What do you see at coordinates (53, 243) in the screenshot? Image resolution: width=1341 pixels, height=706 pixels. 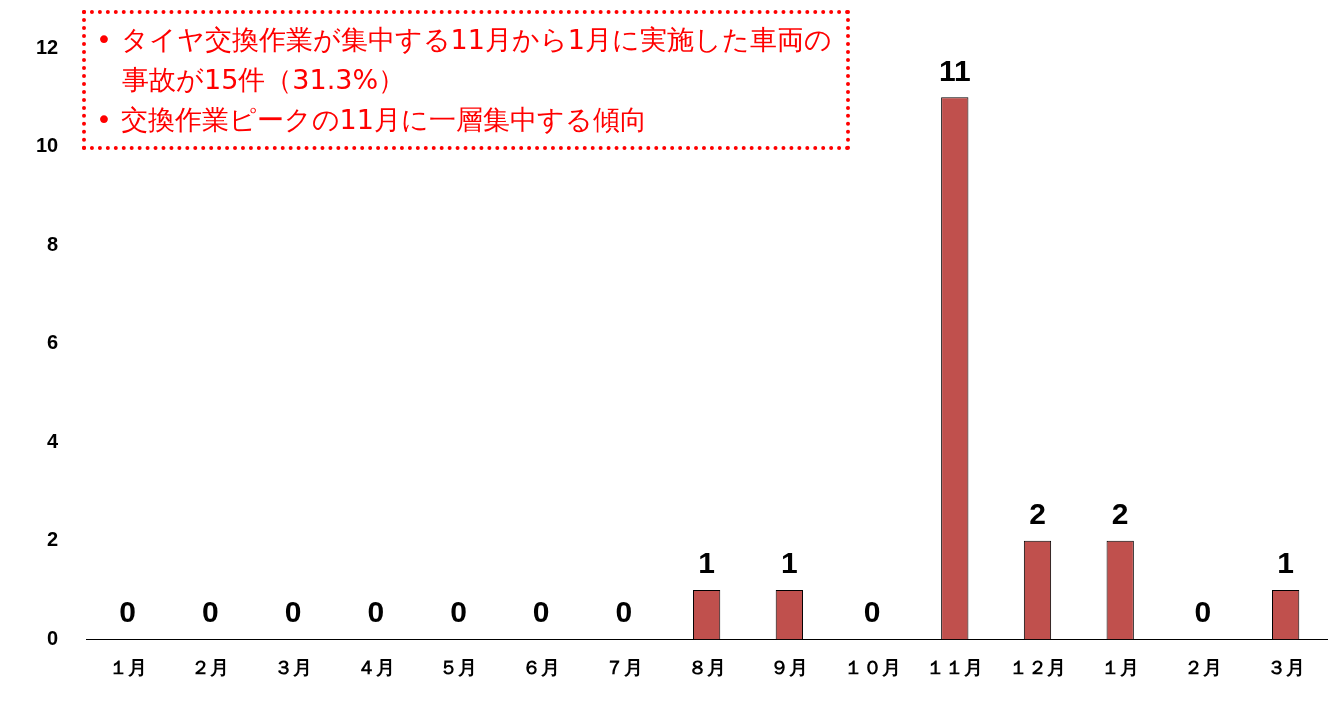 I see `y-tick-label: 8` at bounding box center [53, 243].